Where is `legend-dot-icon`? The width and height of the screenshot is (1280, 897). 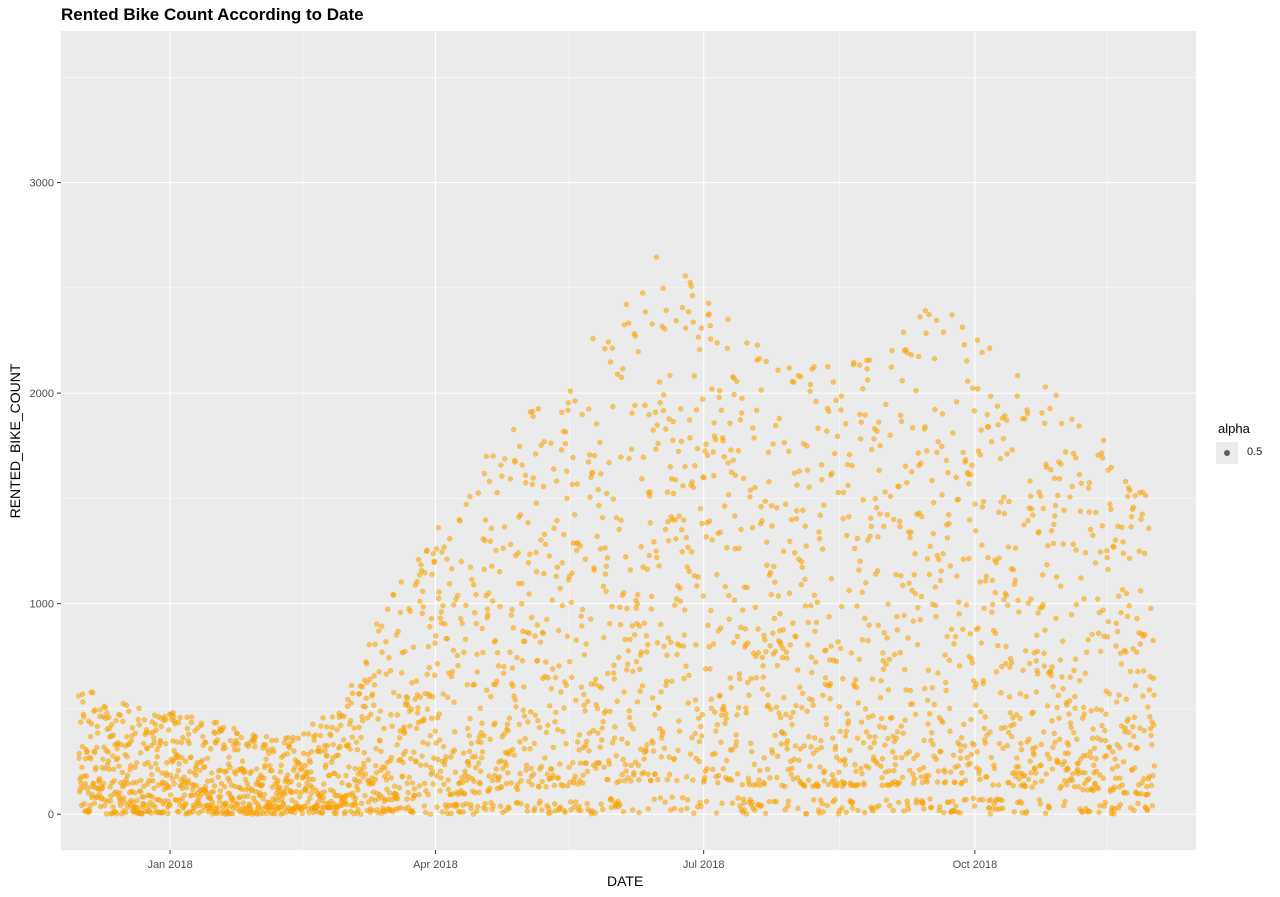
legend-dot-icon is located at coordinates (1227, 453).